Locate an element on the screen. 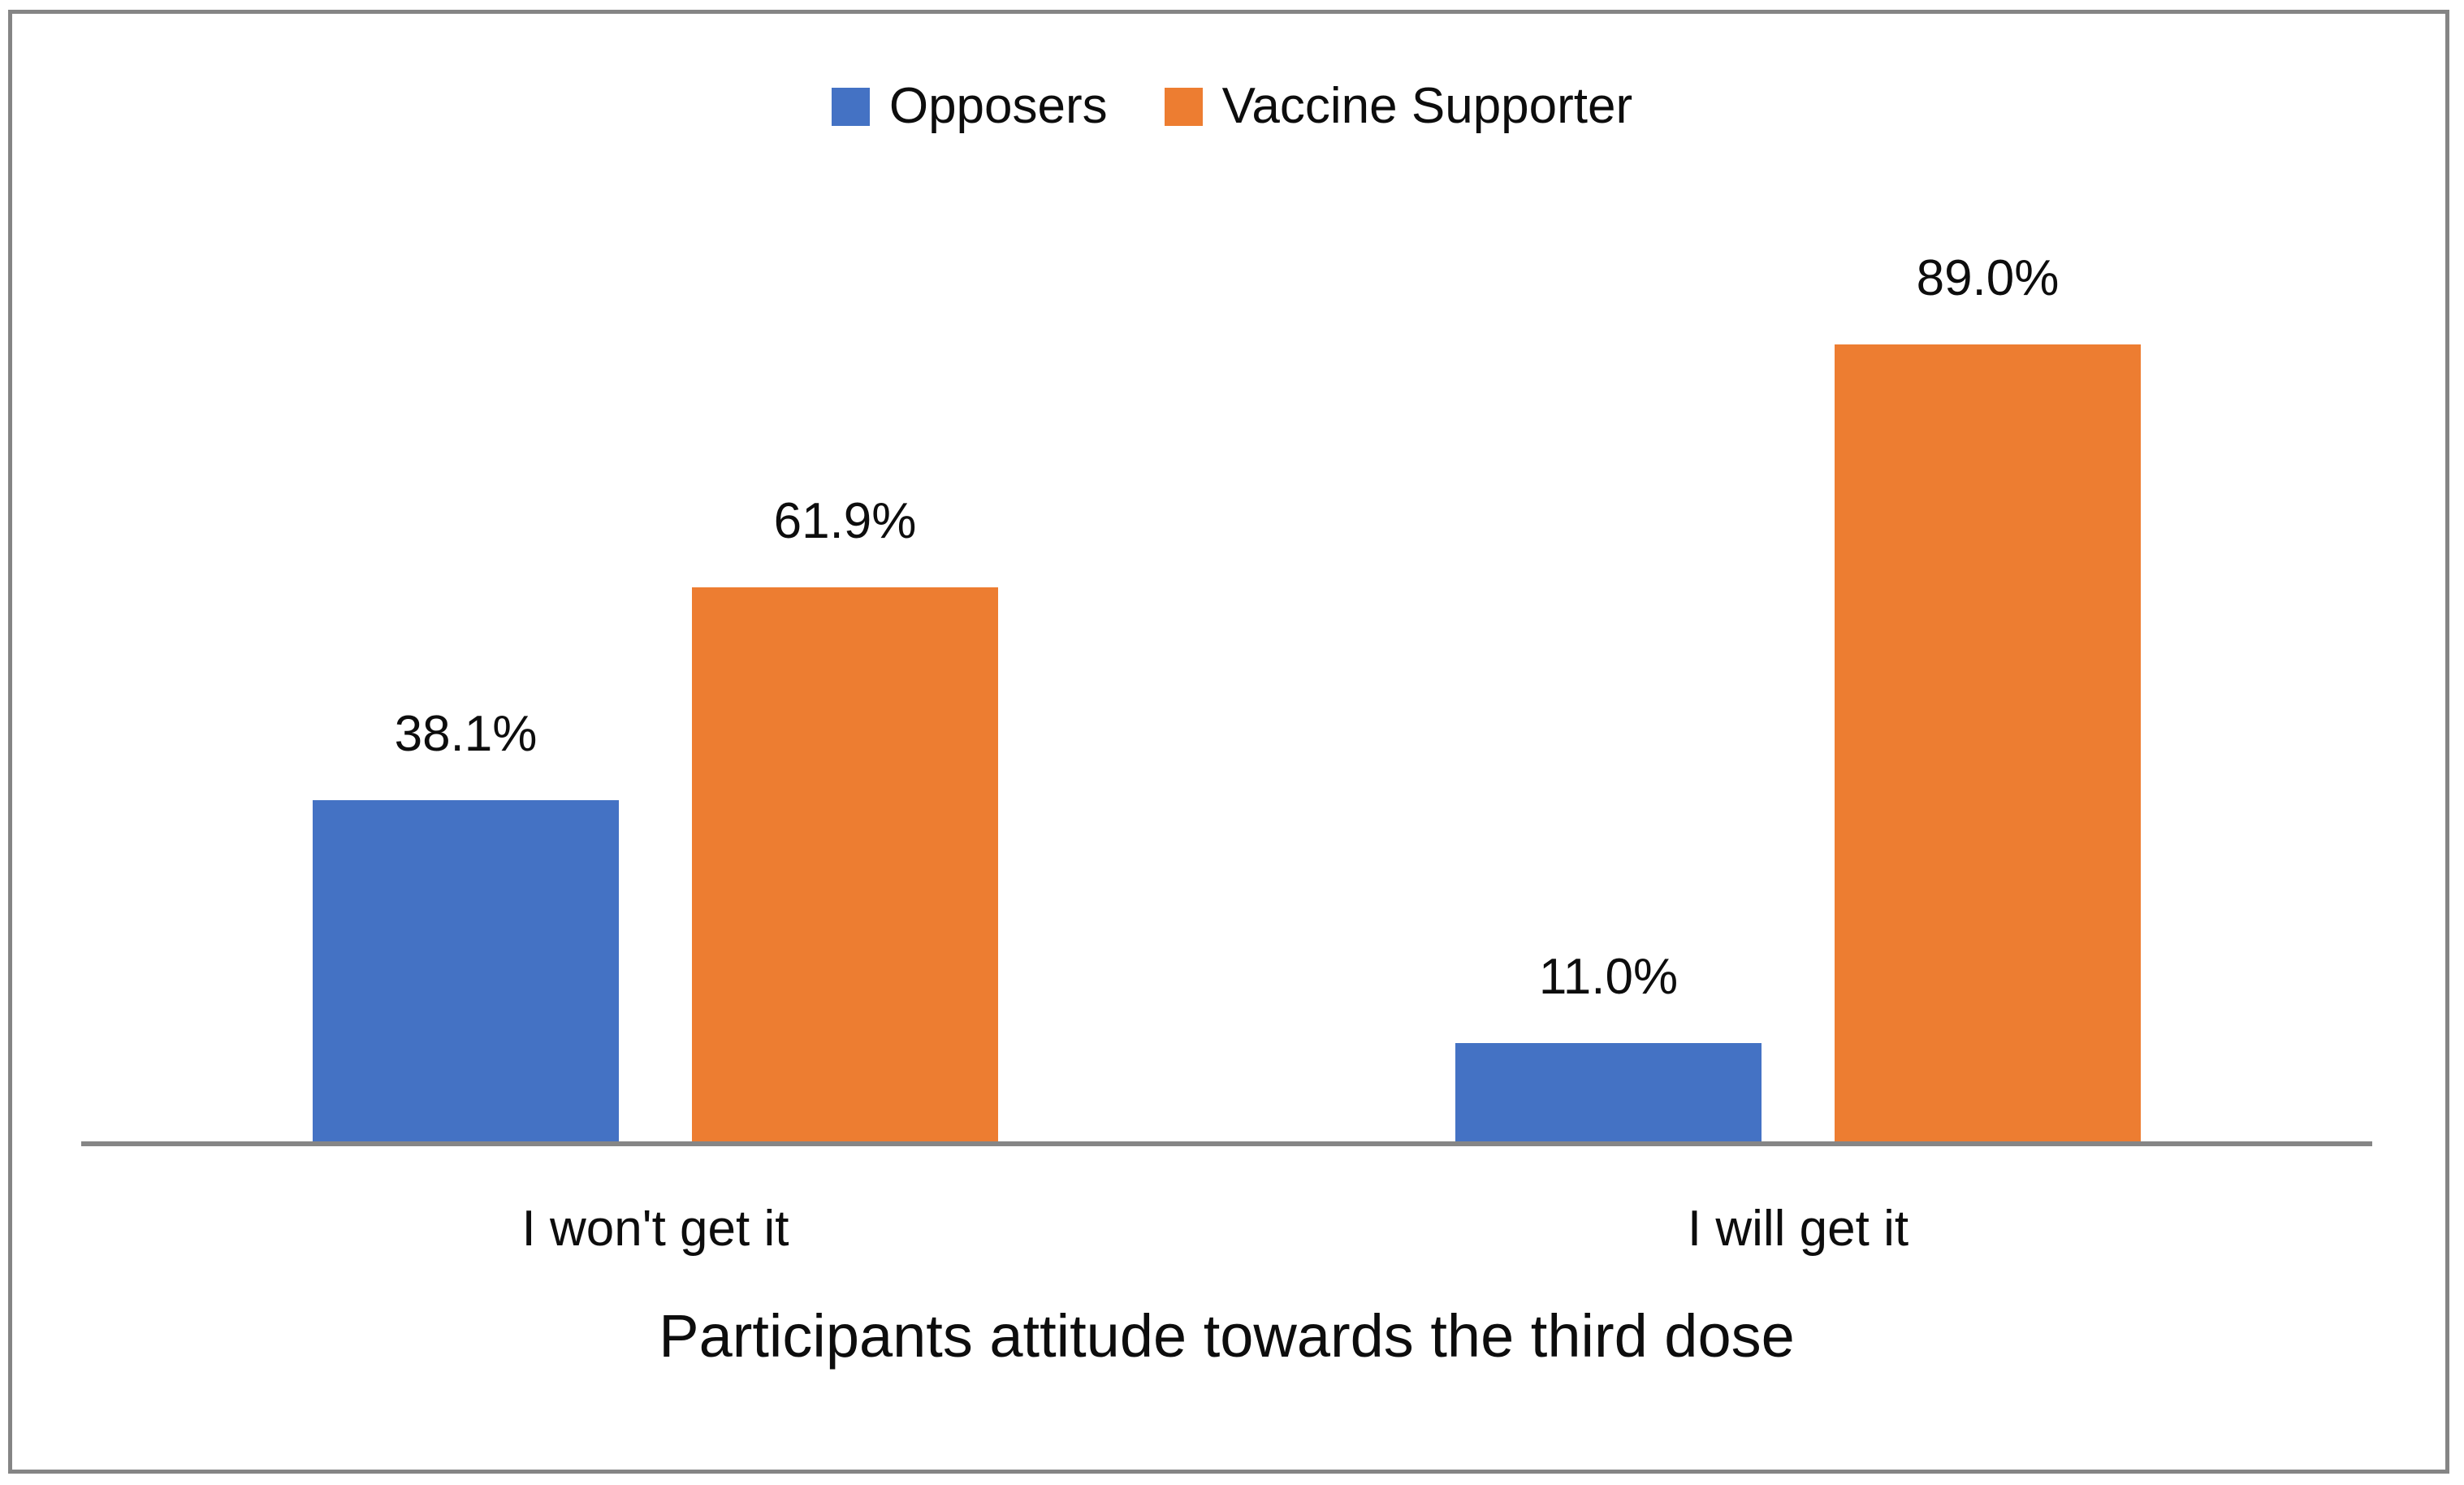 The width and height of the screenshot is (2464, 1485). legend-item-opposers: Opposers is located at coordinates (969, 106).